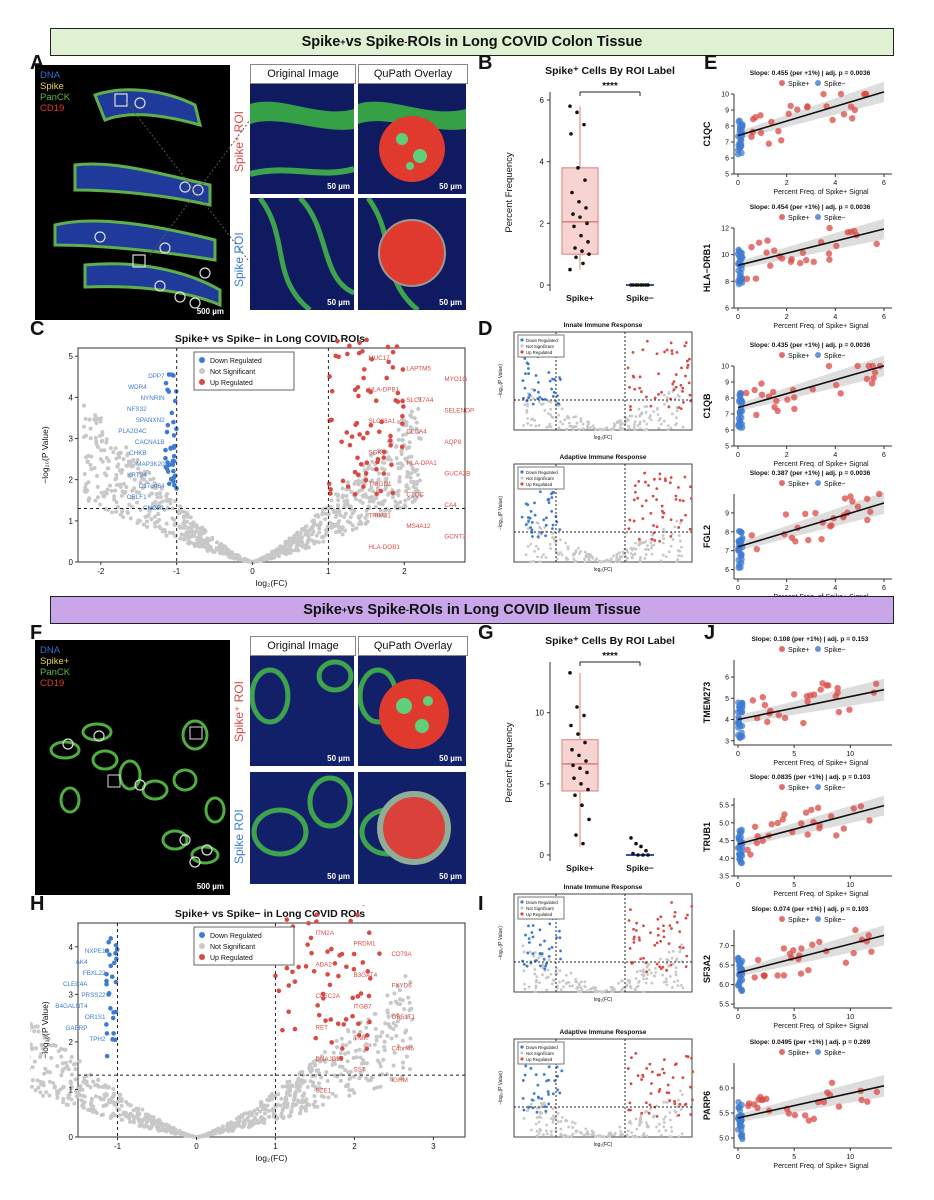 The height and width of the screenshot is (1200, 934). Describe the element at coordinates (603, 325) in the screenshot. I see `volcano-title: Innate Immune Response` at that location.